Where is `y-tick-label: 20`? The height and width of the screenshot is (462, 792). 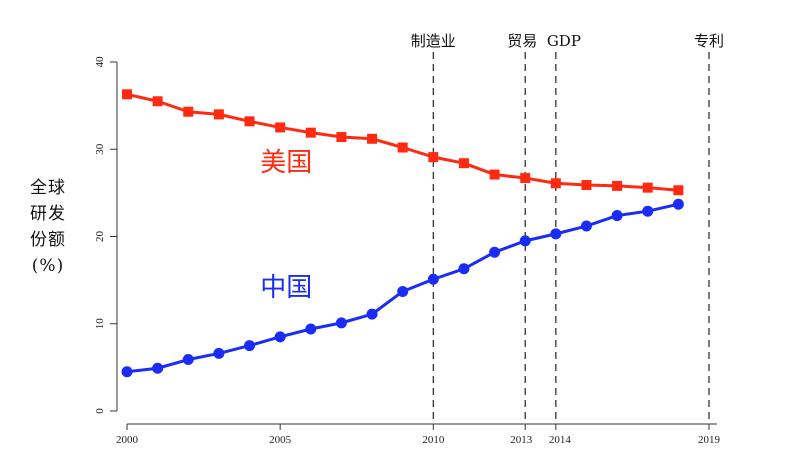 y-tick-label: 20 is located at coordinates (100, 237).